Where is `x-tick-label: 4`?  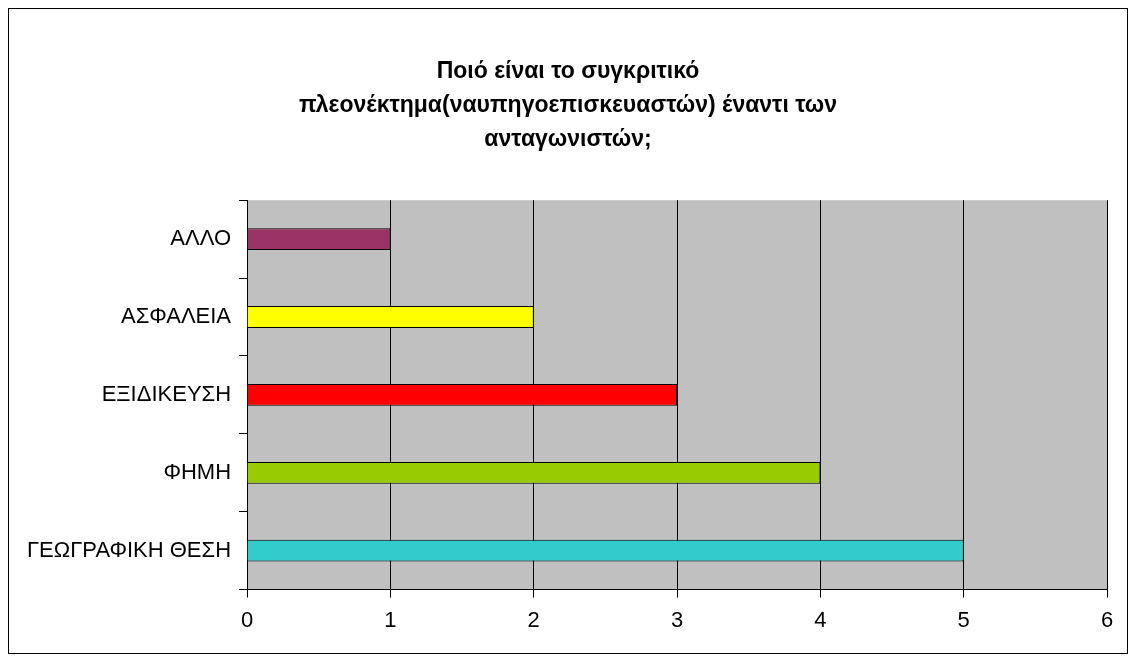
x-tick-label: 4 is located at coordinates (820, 619).